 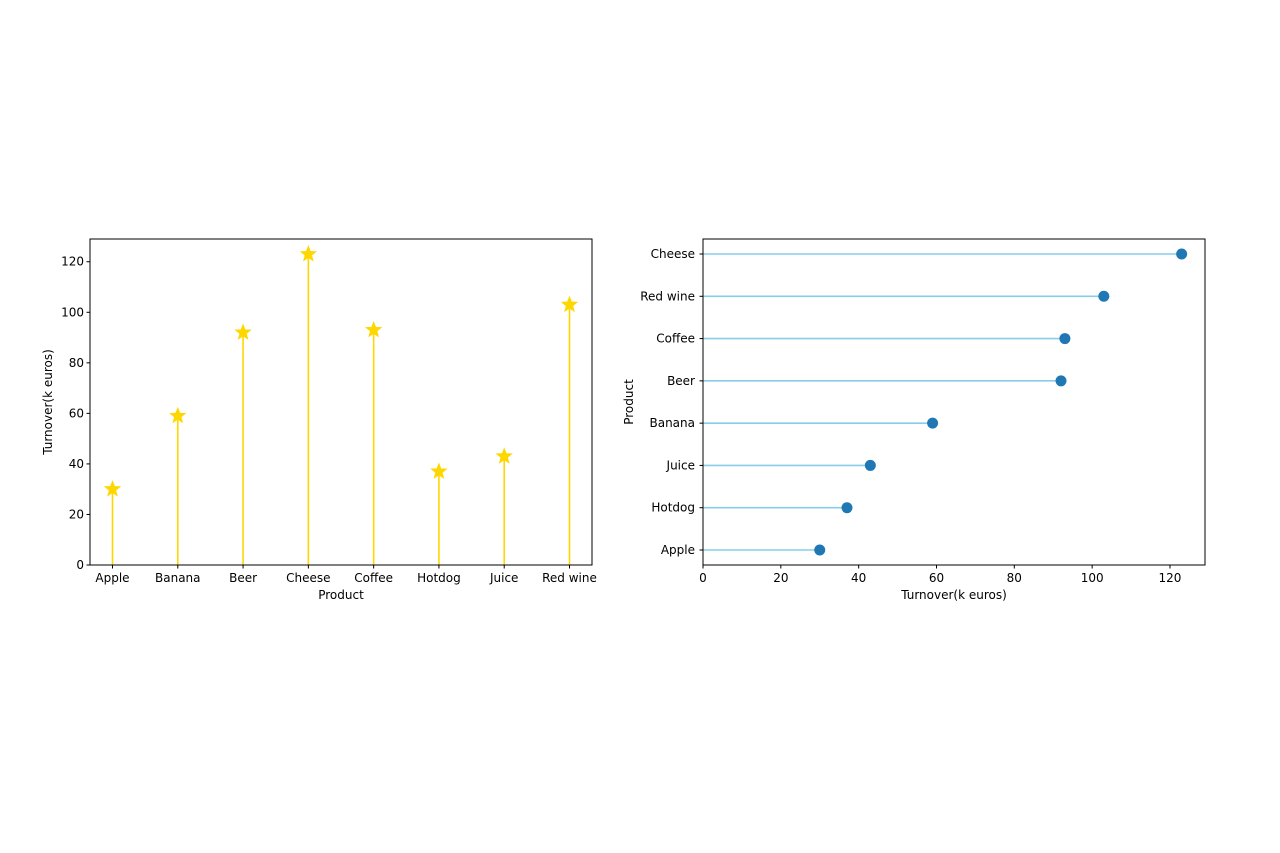 I want to click on right-y-tick-label: Beer, so click(x=681, y=381).